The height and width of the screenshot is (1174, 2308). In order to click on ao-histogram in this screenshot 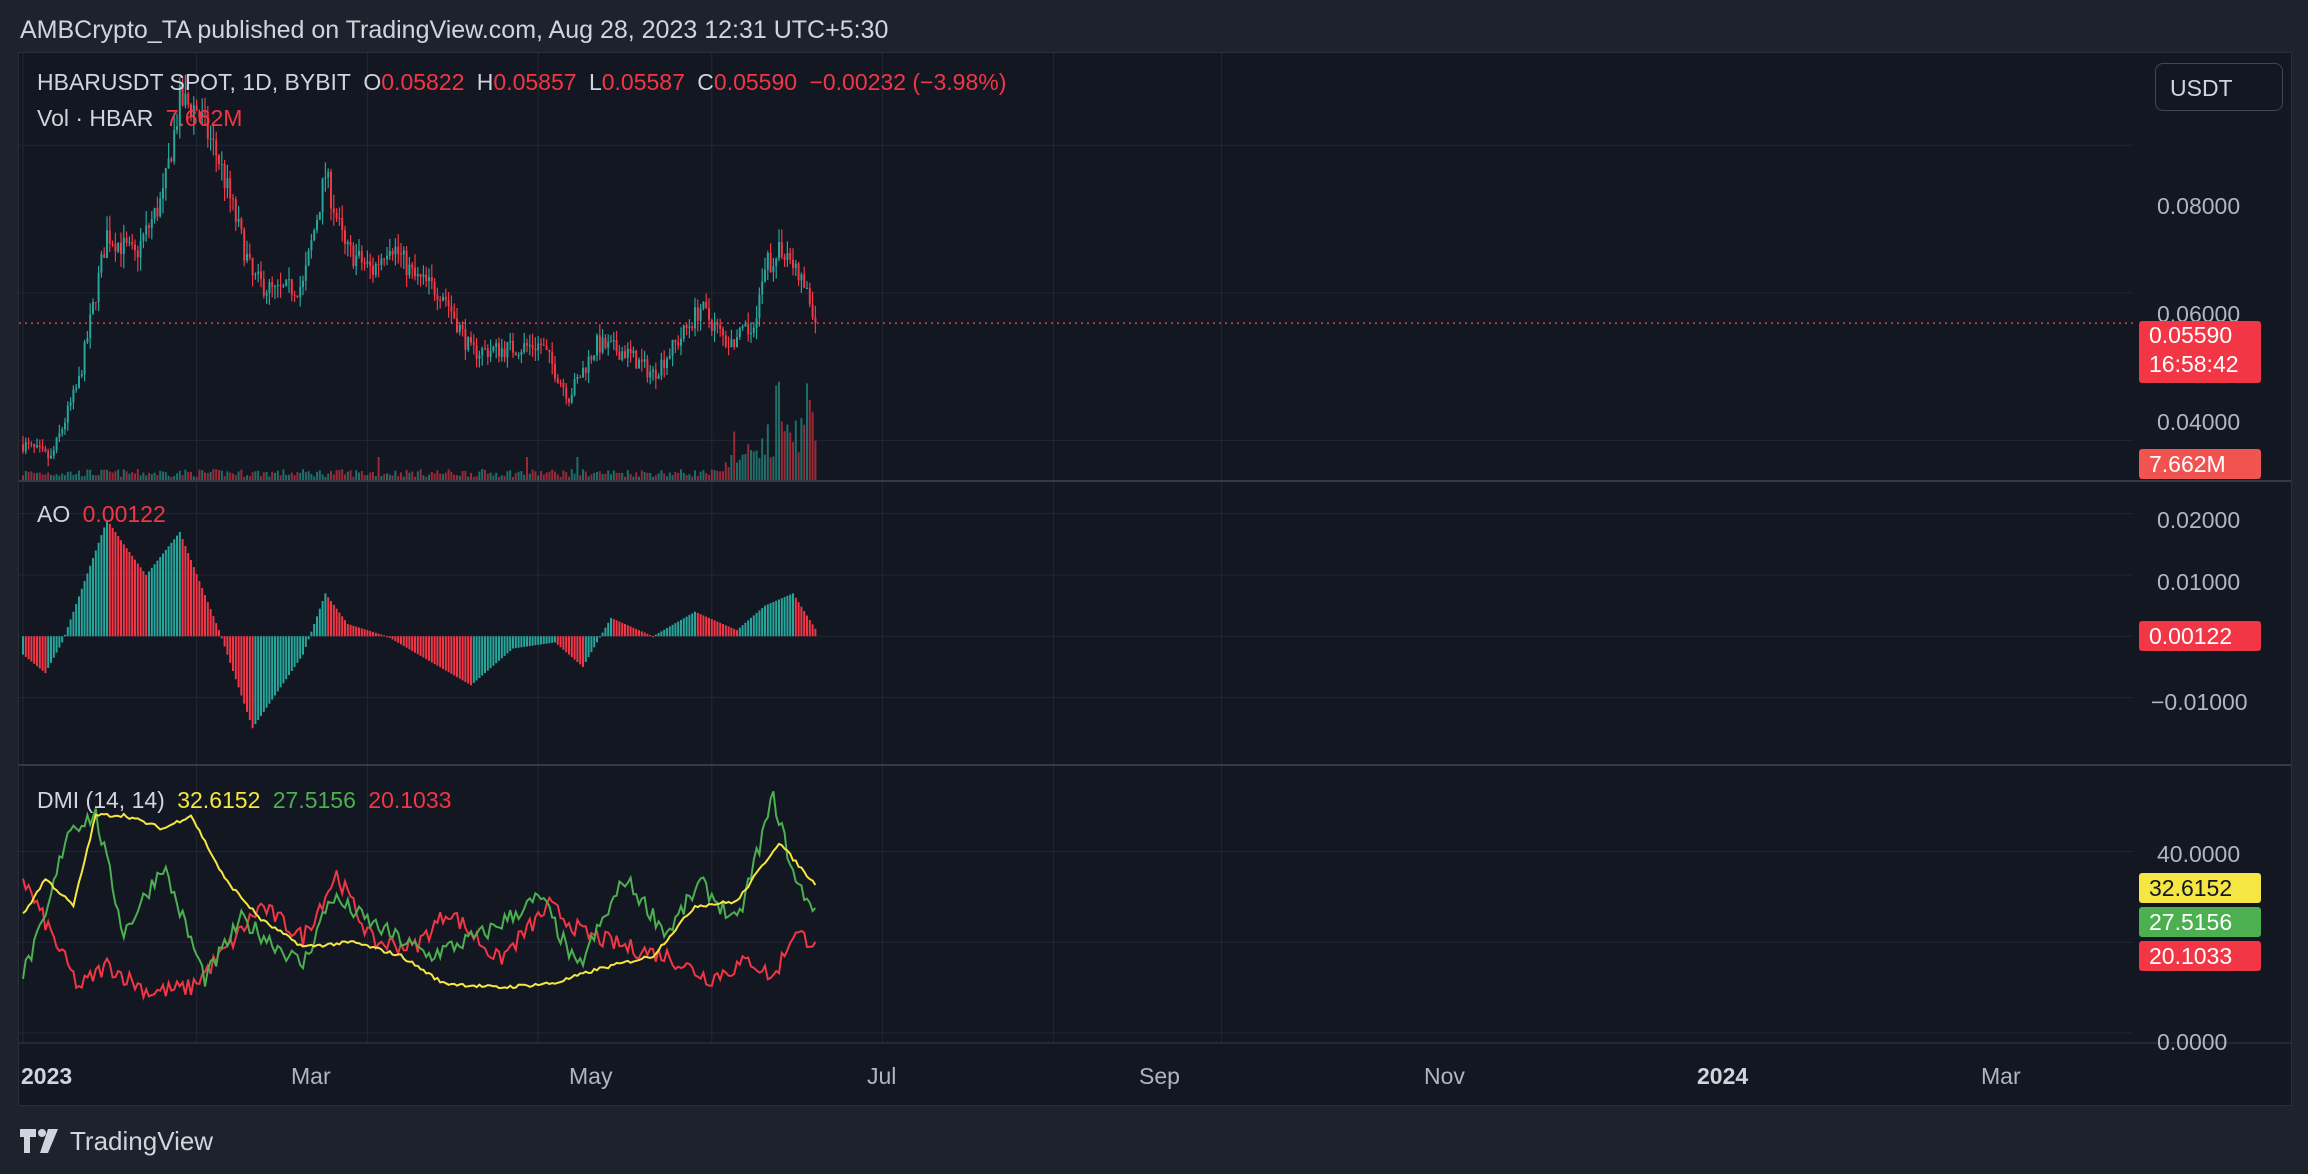, I will do `click(419, 624)`.